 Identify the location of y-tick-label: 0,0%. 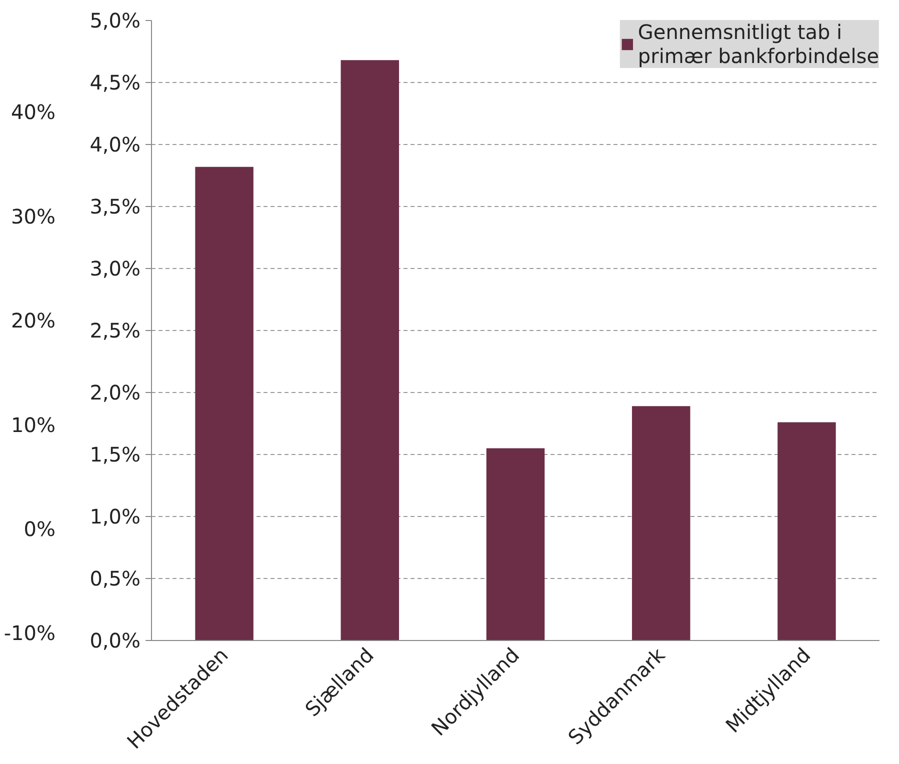
(115, 640).